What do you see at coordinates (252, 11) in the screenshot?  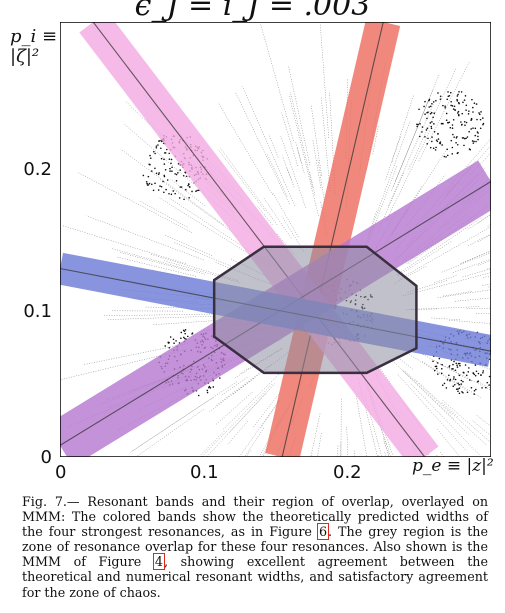 I see `figure-title: ϵ_J = i_J = .003` at bounding box center [252, 11].